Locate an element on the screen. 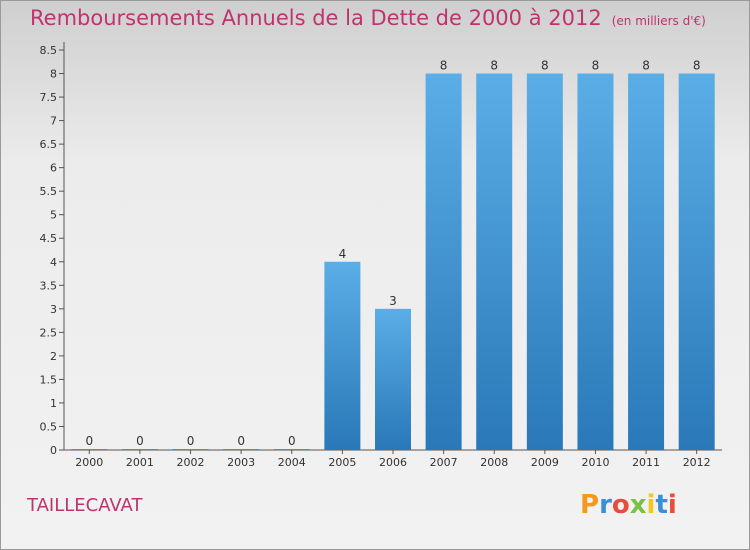 The width and height of the screenshot is (750, 550). y-tick-label: 4 is located at coordinates (53, 262).